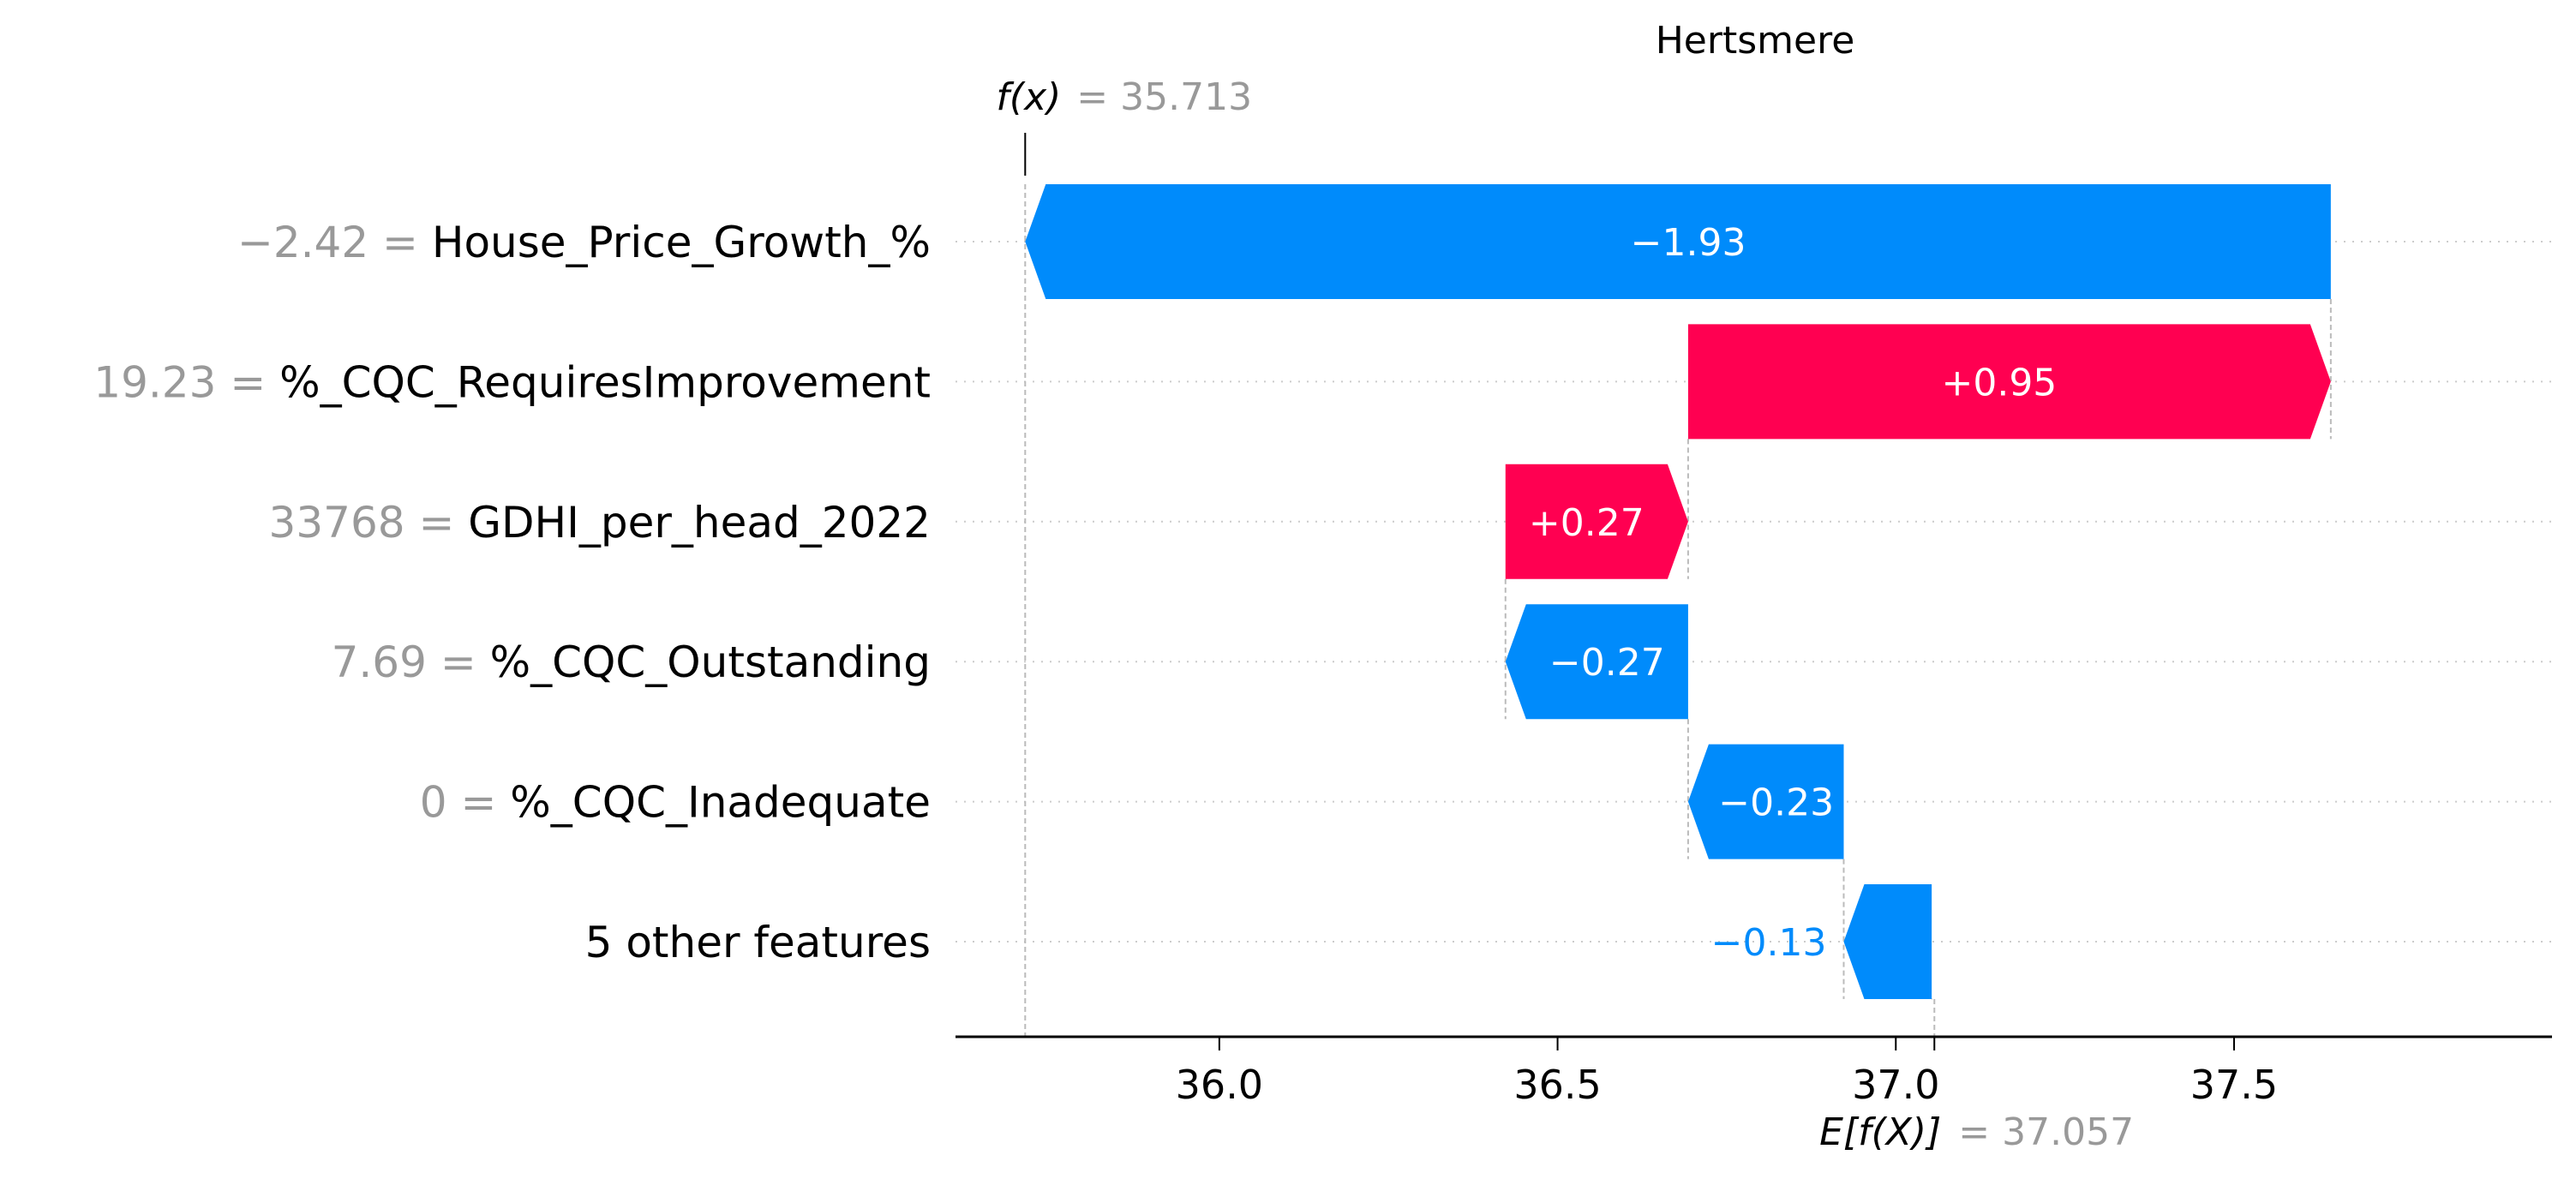  Describe the element at coordinates (2234, 1085) in the screenshot. I see `x-tick-label: 37.5` at that location.